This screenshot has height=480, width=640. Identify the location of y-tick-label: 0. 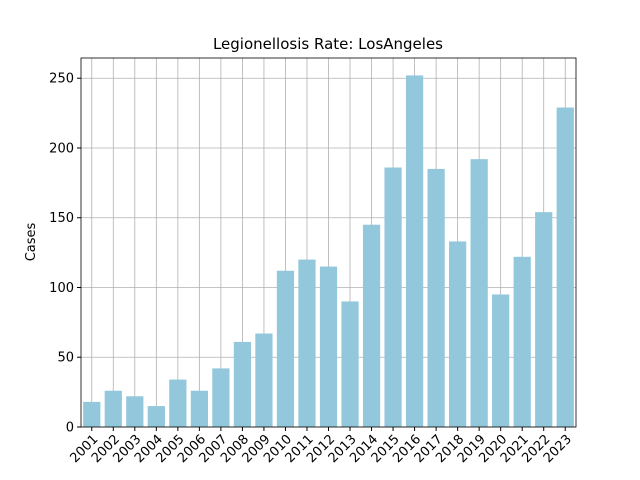
(70, 428).